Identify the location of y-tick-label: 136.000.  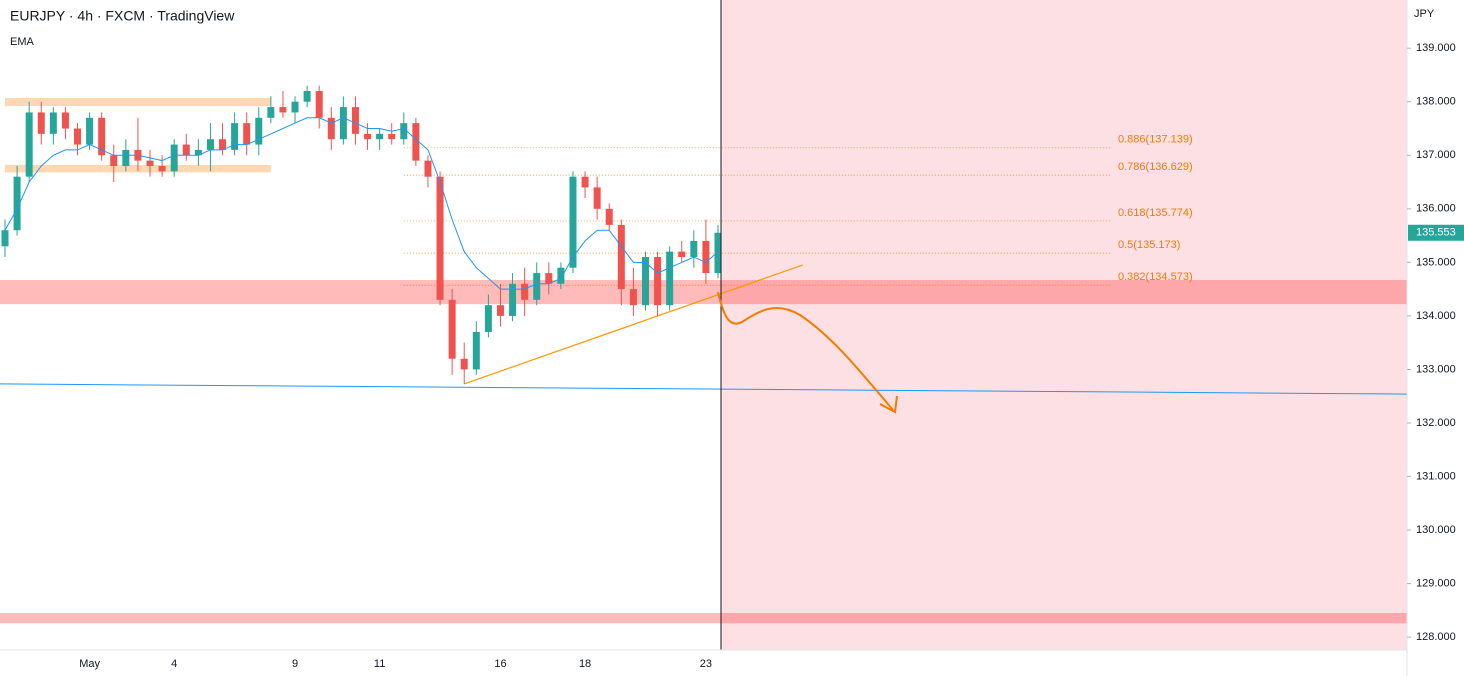
(1436, 209).